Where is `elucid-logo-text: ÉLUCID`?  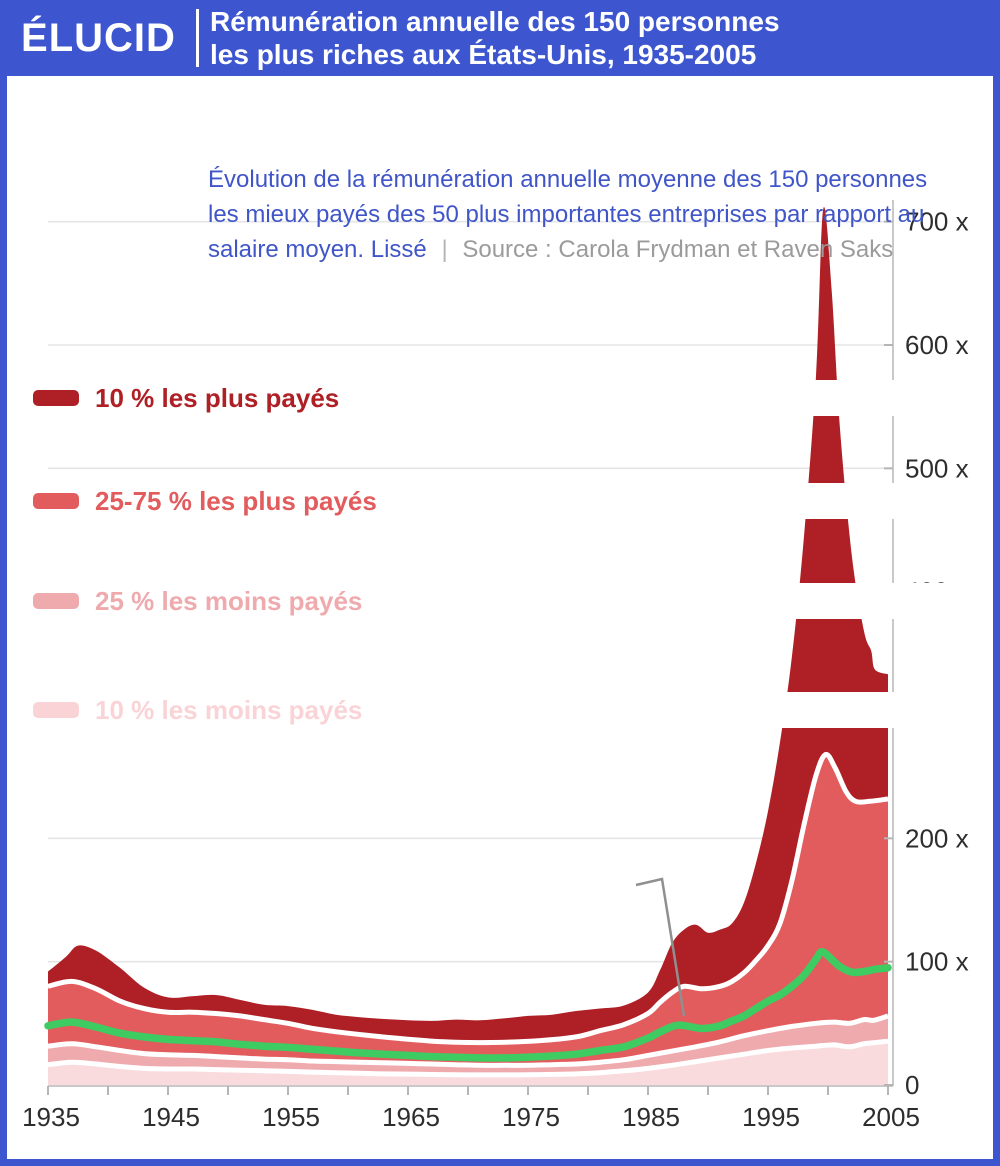
elucid-logo-text: ÉLUCID is located at coordinates (98, 37).